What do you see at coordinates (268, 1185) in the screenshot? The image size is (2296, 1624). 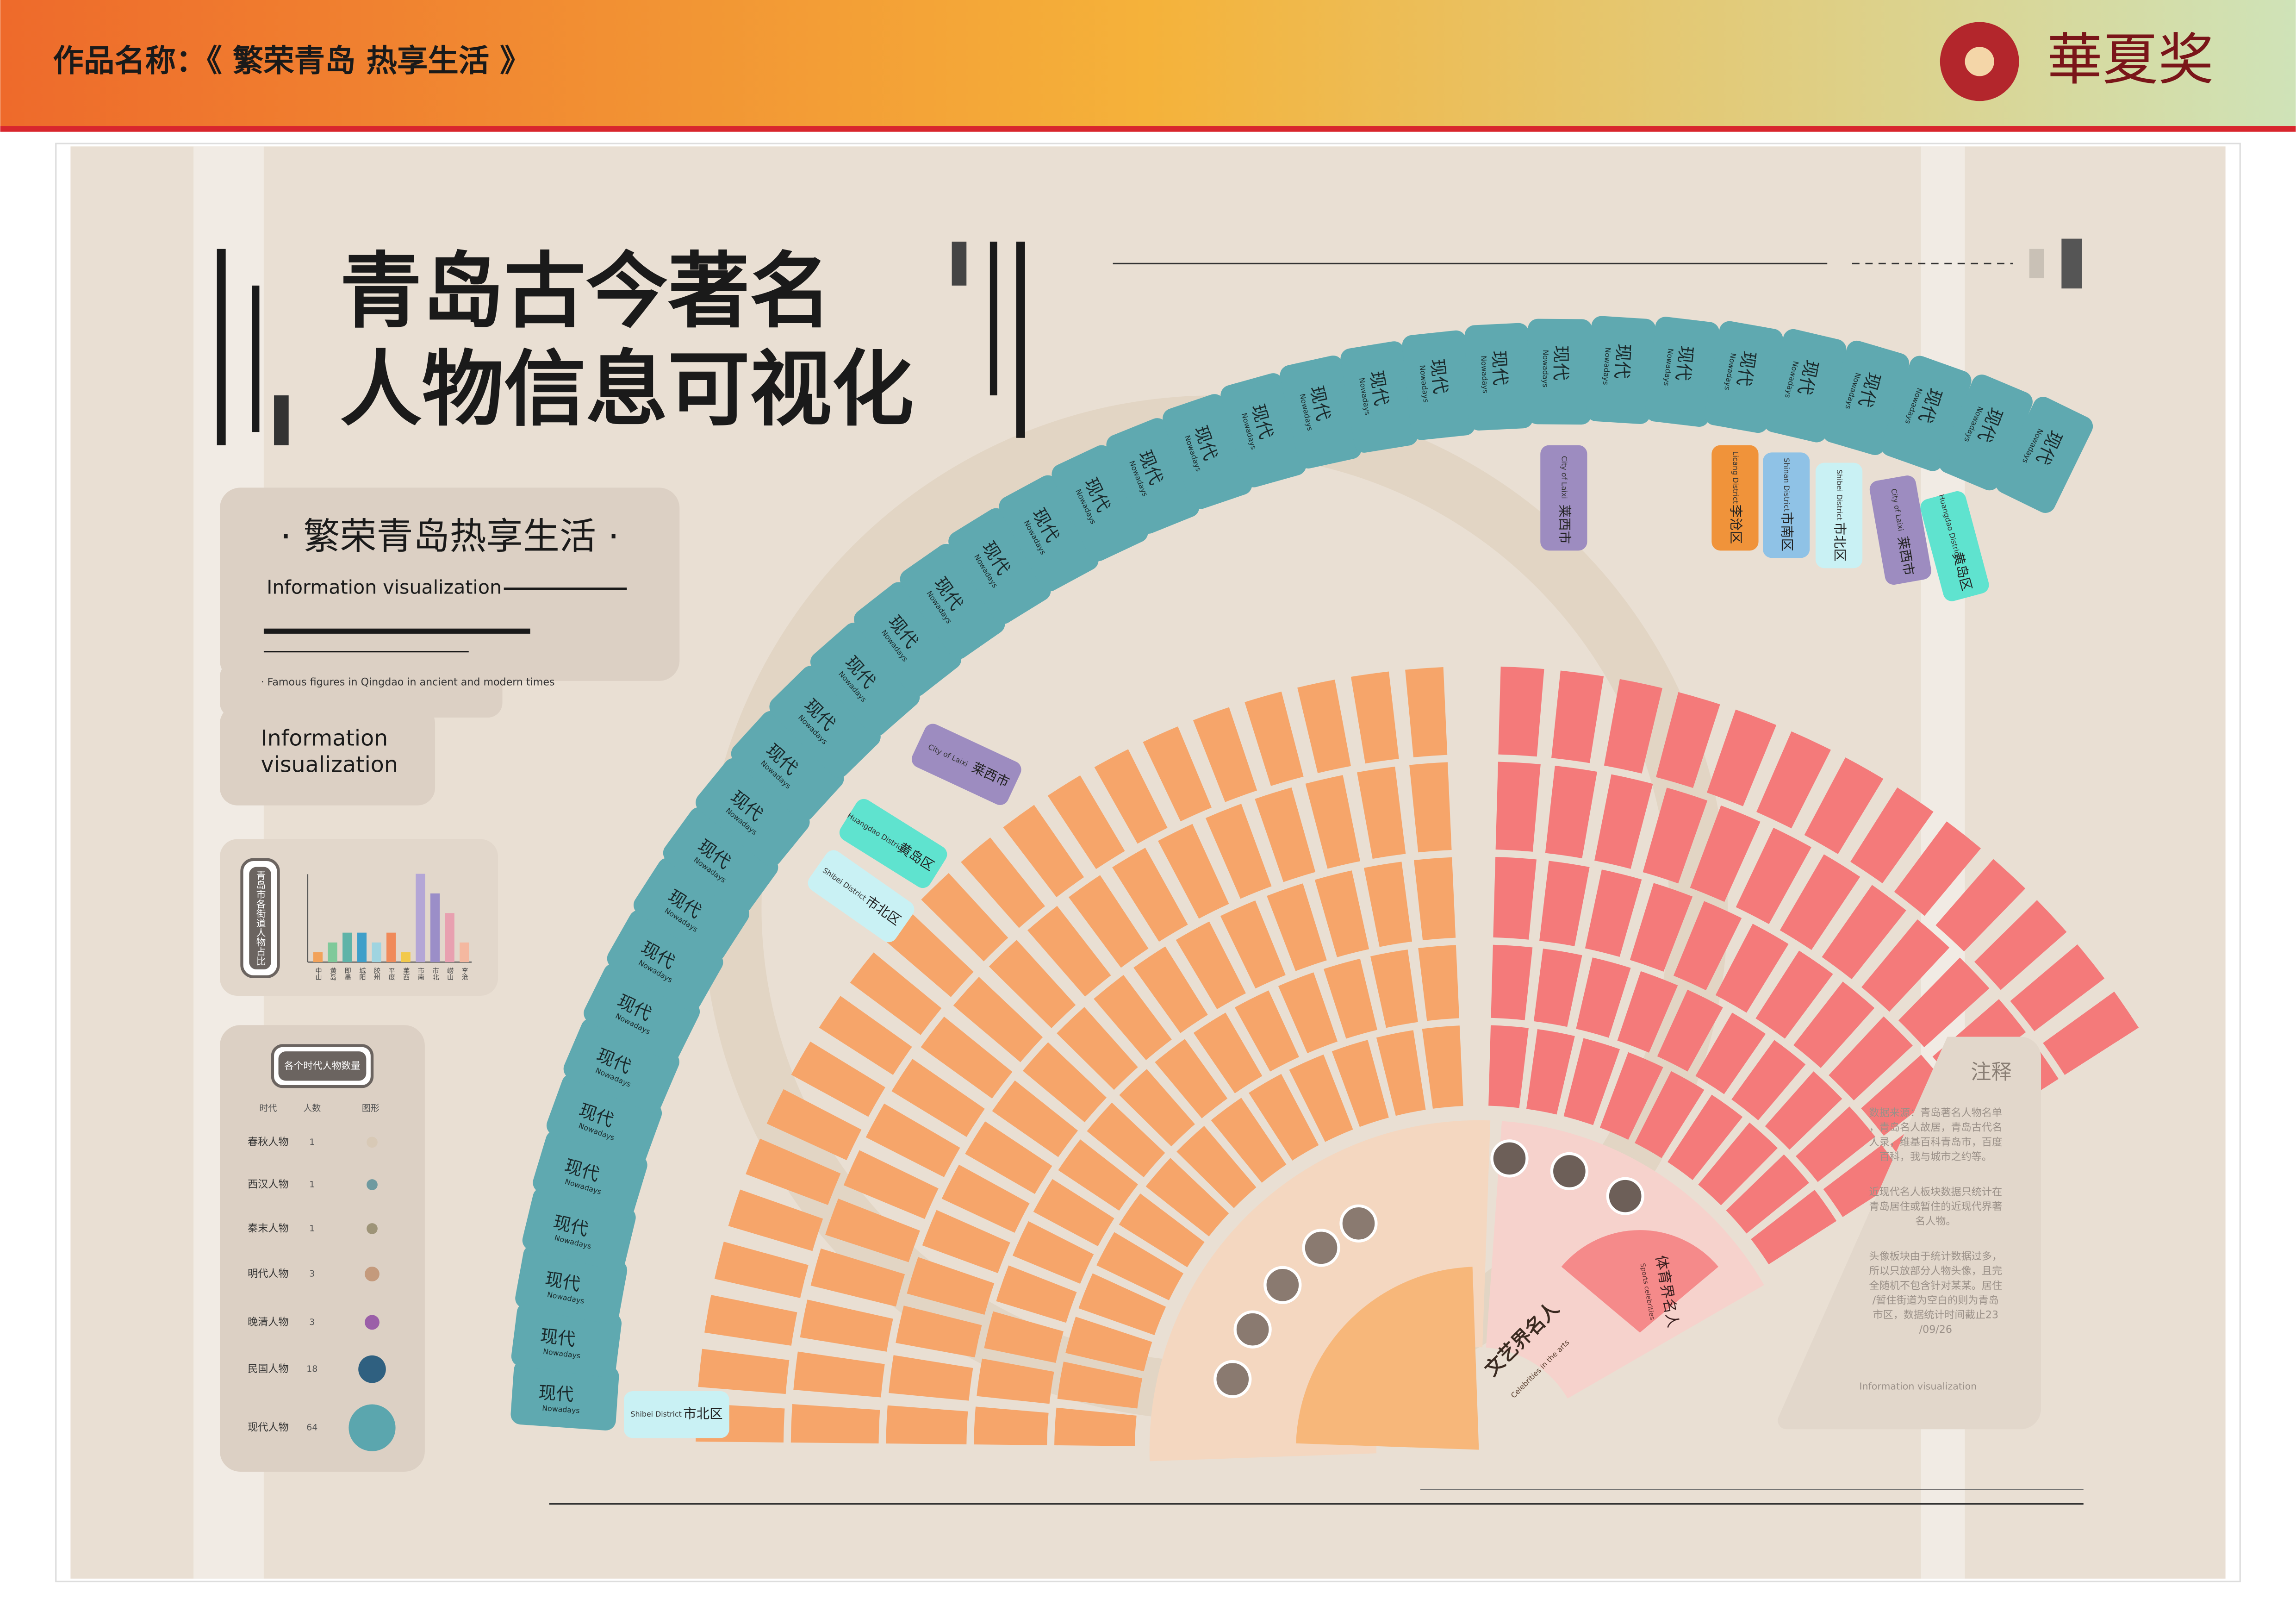 I see `legend-era: 西汉人物` at bounding box center [268, 1185].